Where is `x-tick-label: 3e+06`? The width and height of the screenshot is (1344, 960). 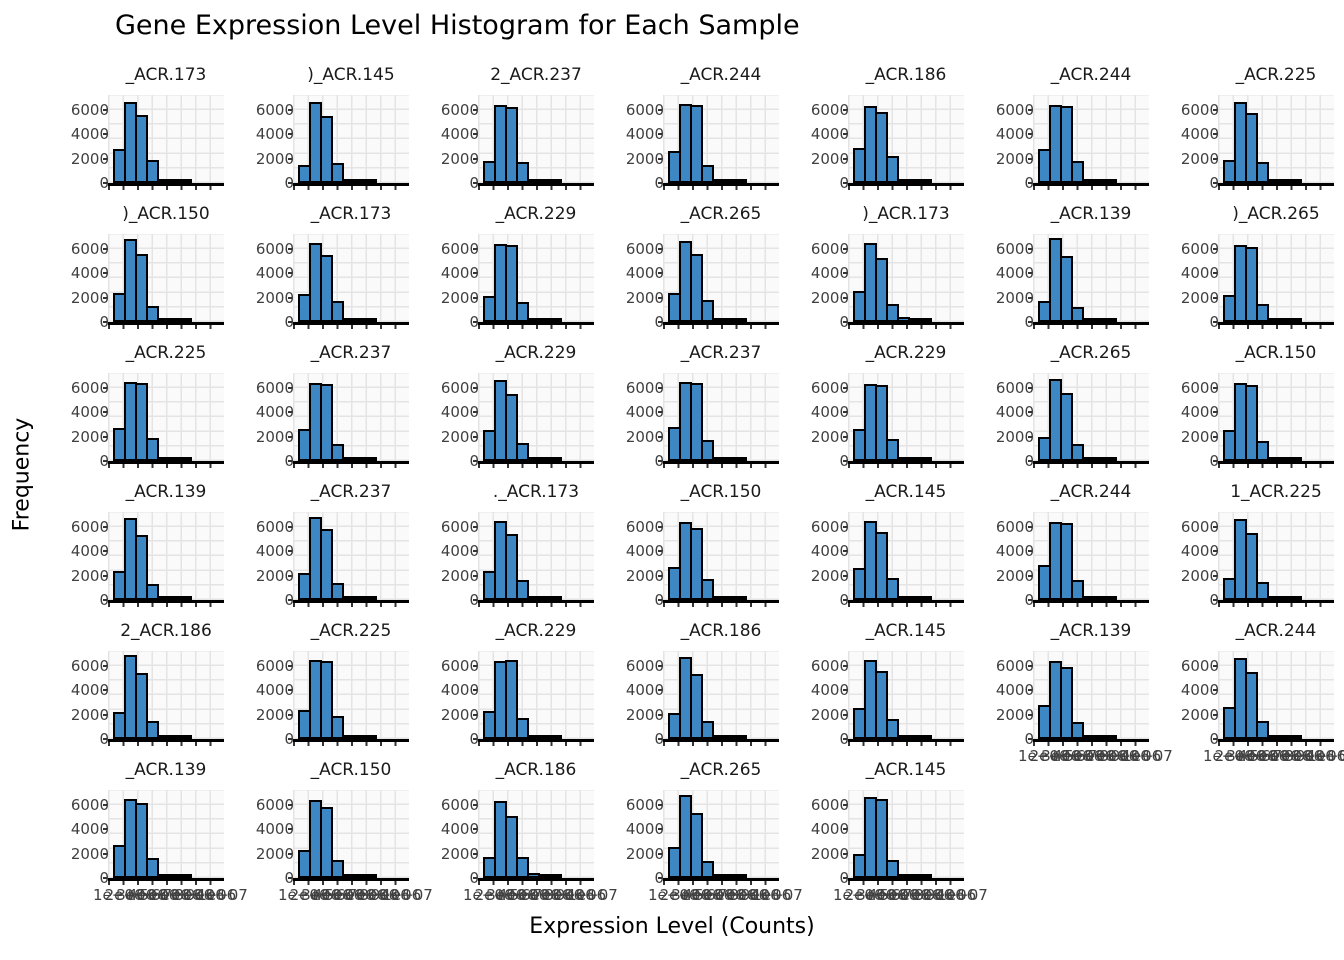 x-tick-label: 3e+06 is located at coordinates (1066, 756).